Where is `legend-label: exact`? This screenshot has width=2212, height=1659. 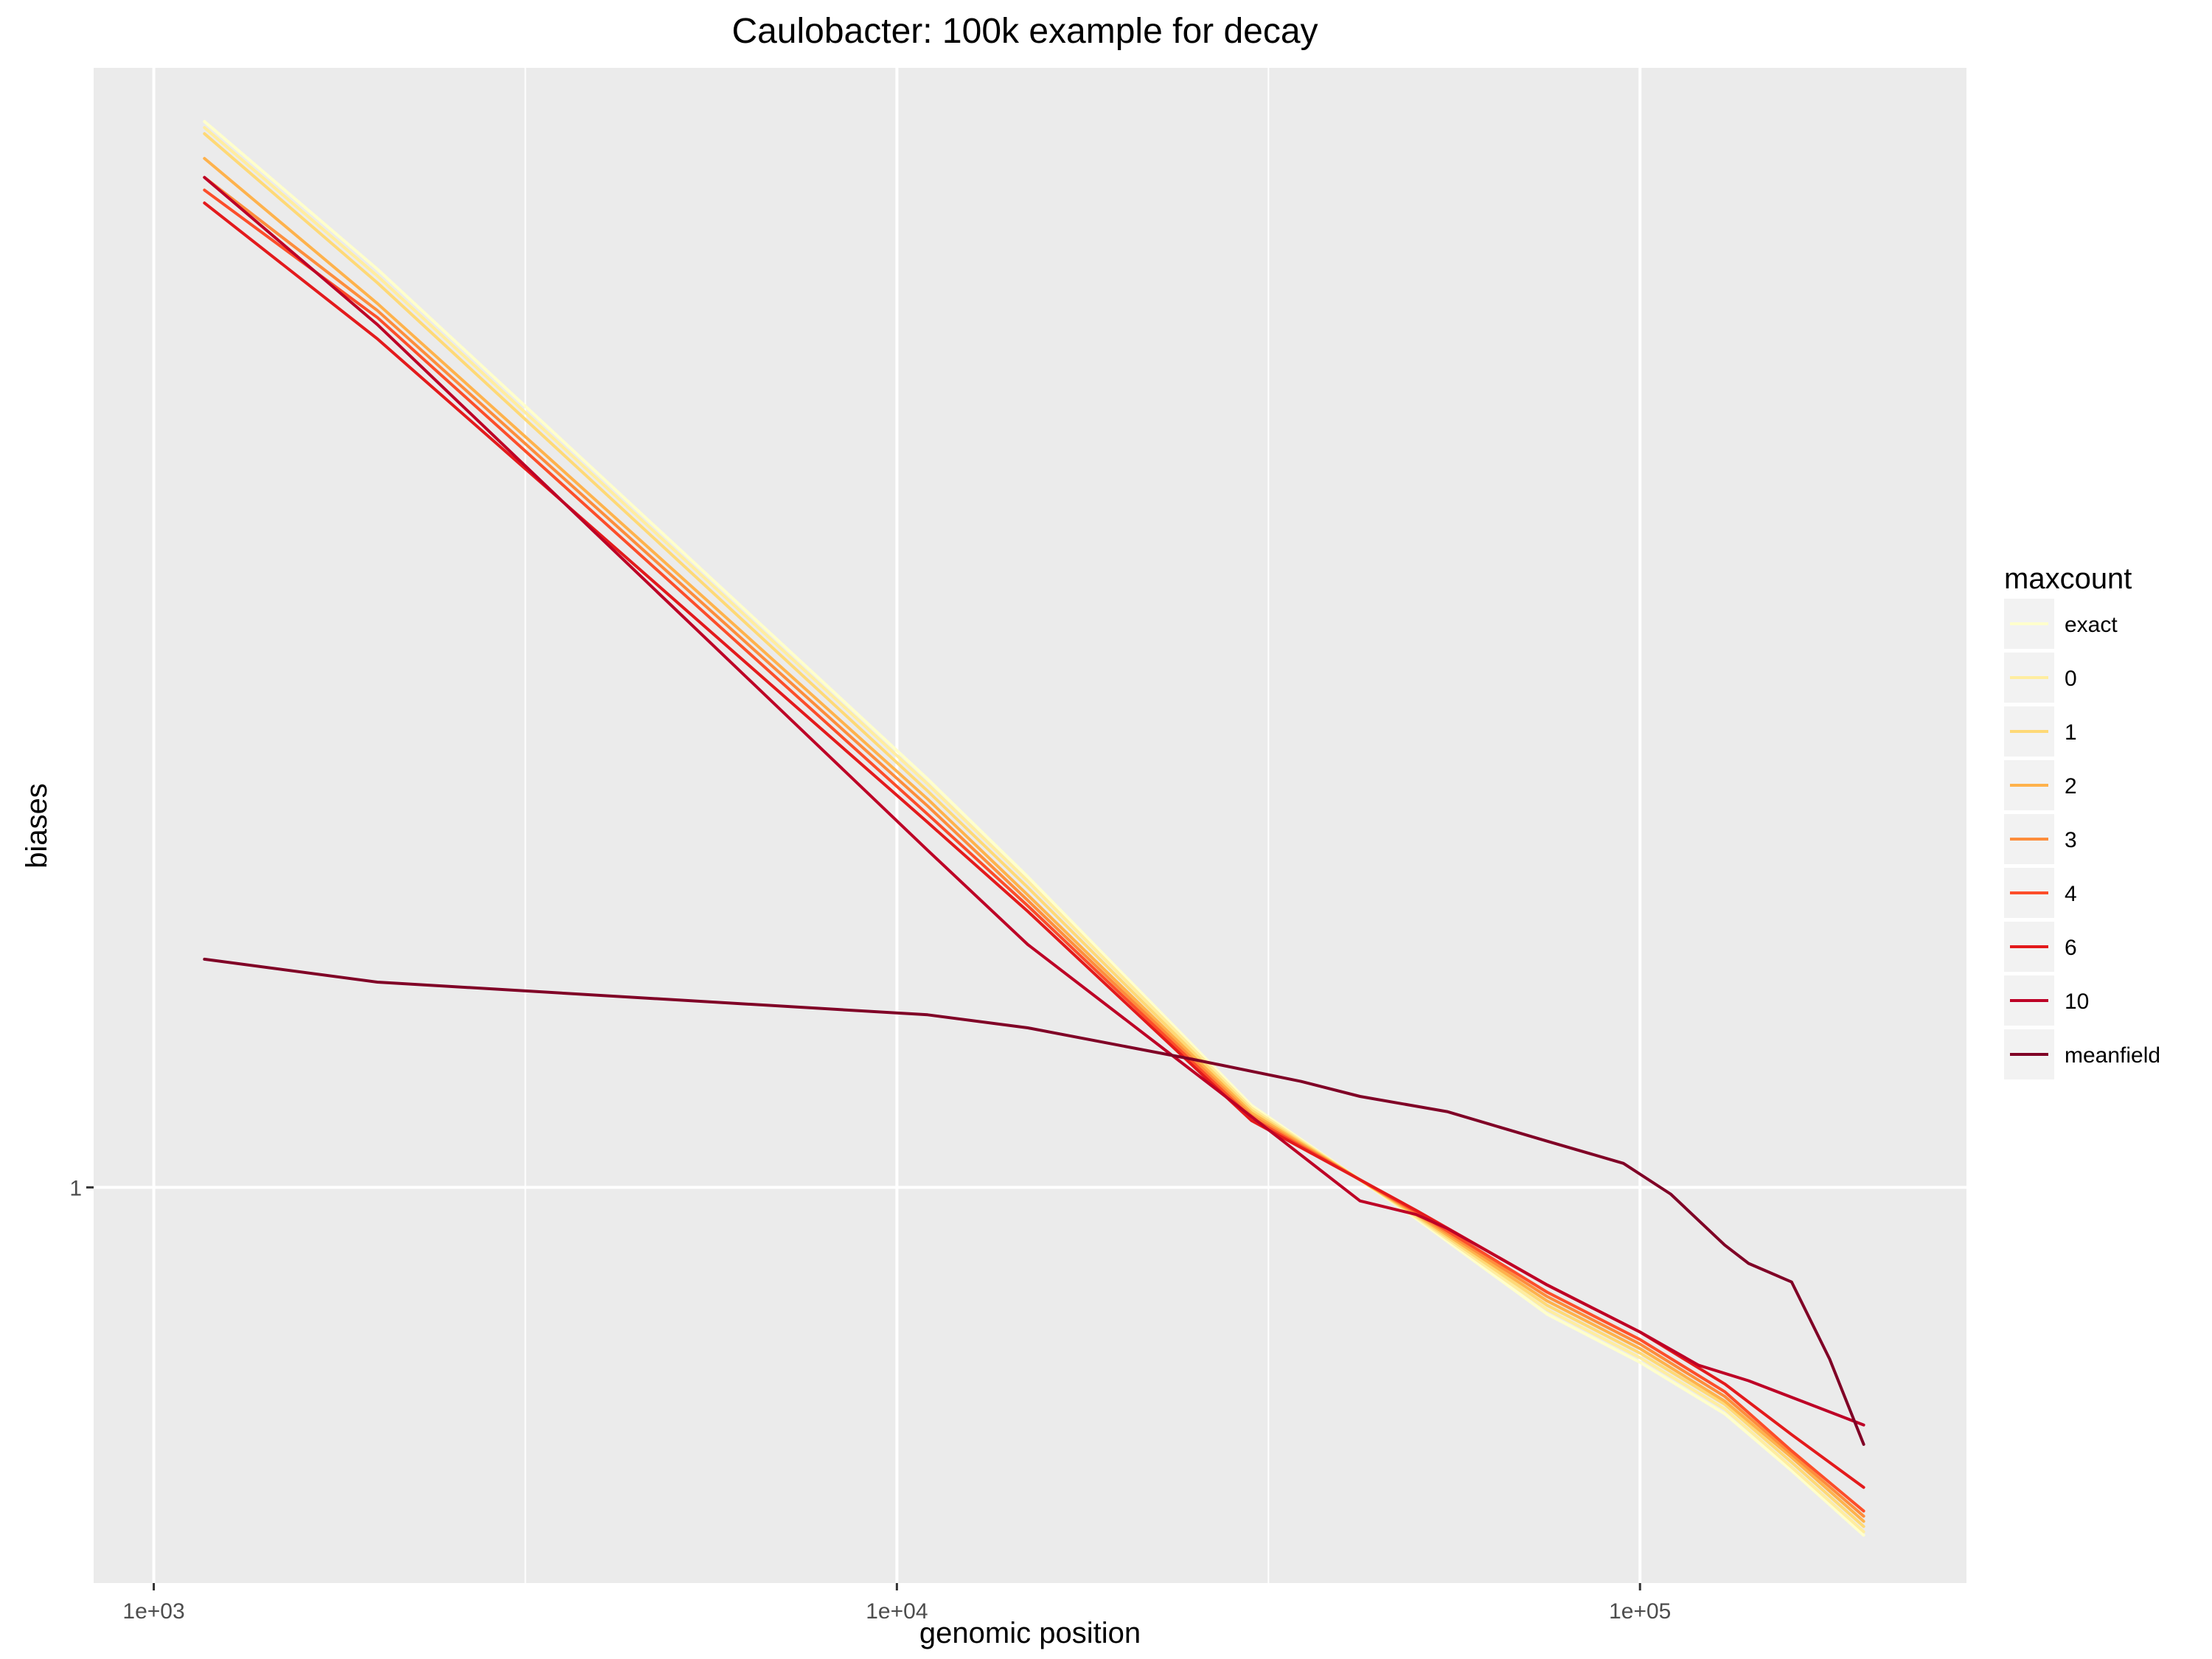 legend-label: exact is located at coordinates (2091, 625).